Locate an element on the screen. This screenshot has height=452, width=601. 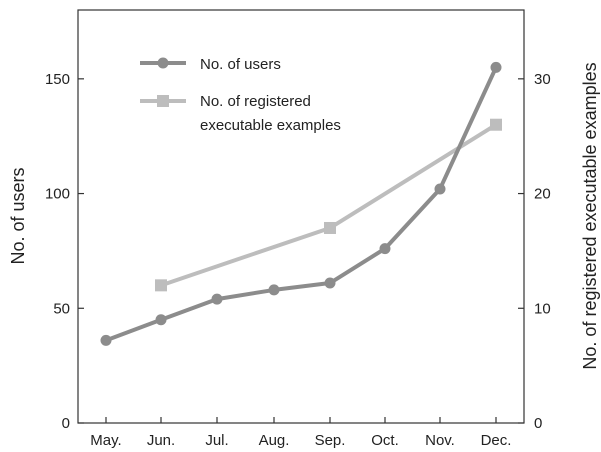
right-tick-label: 30 is located at coordinates (542, 79).